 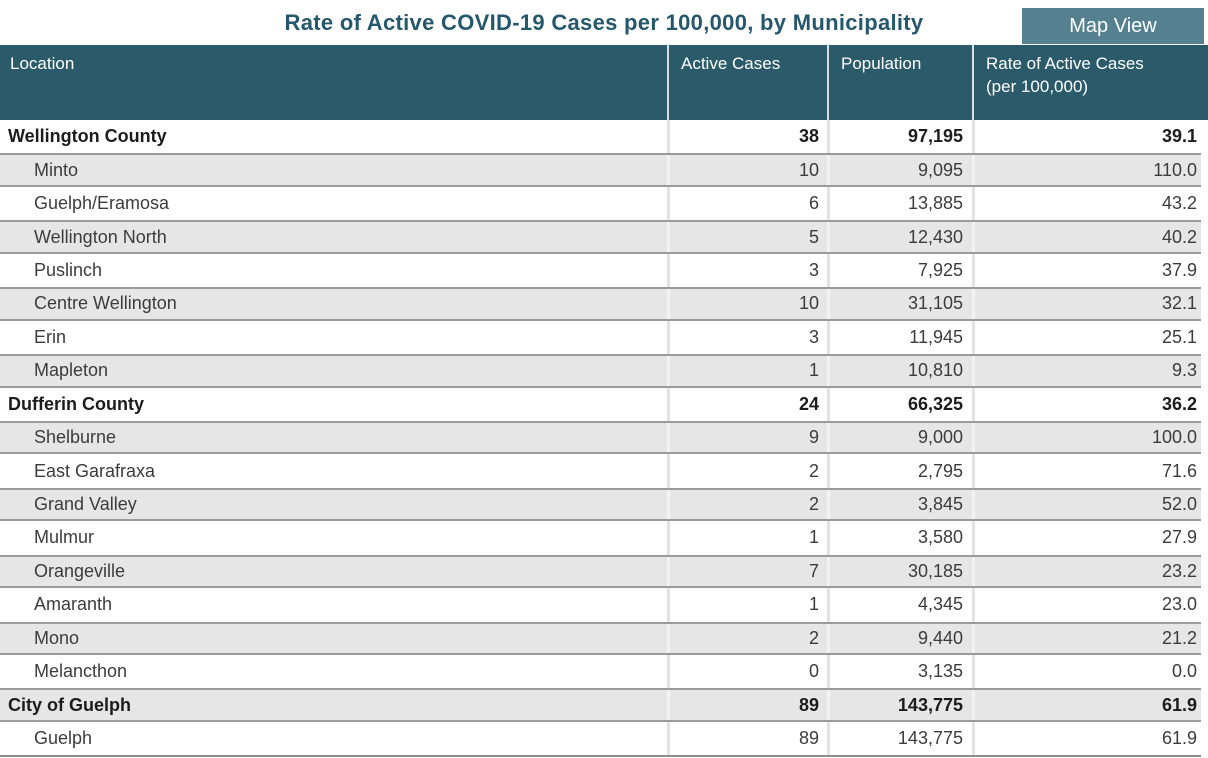 What do you see at coordinates (747, 203) in the screenshot?
I see `cell-active-cases: 6` at bounding box center [747, 203].